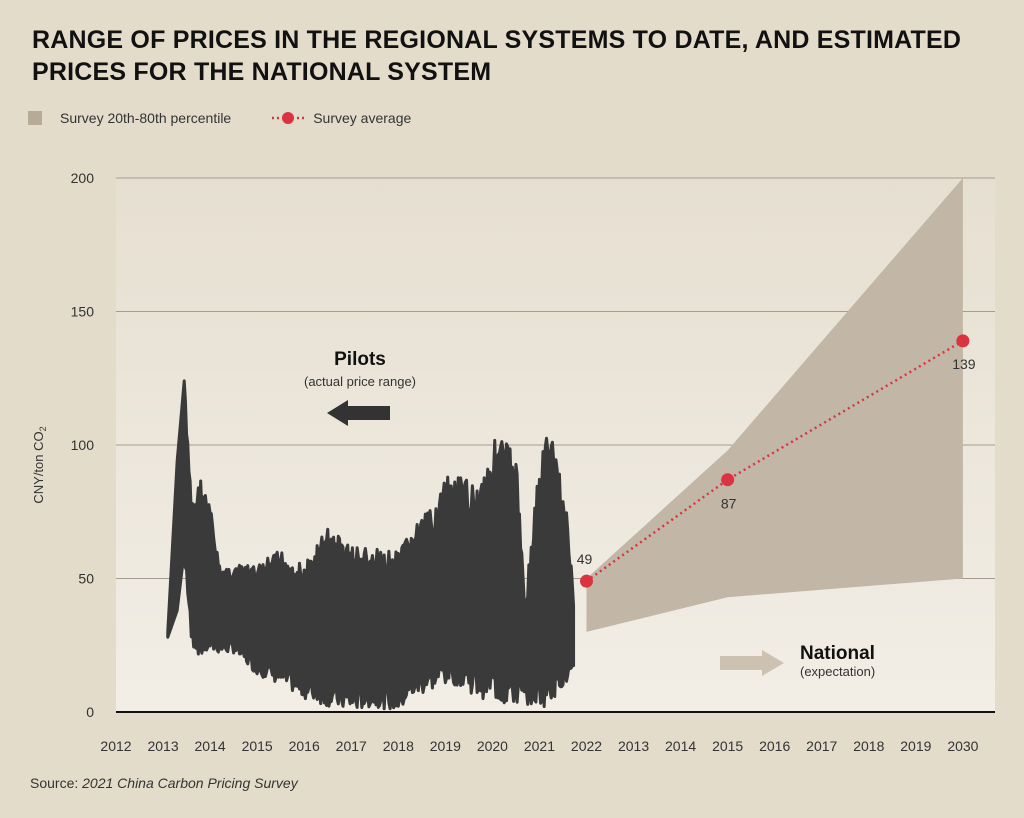  I want to click on legend-band-label: Survey 20th-80th percentile, so click(146, 118).